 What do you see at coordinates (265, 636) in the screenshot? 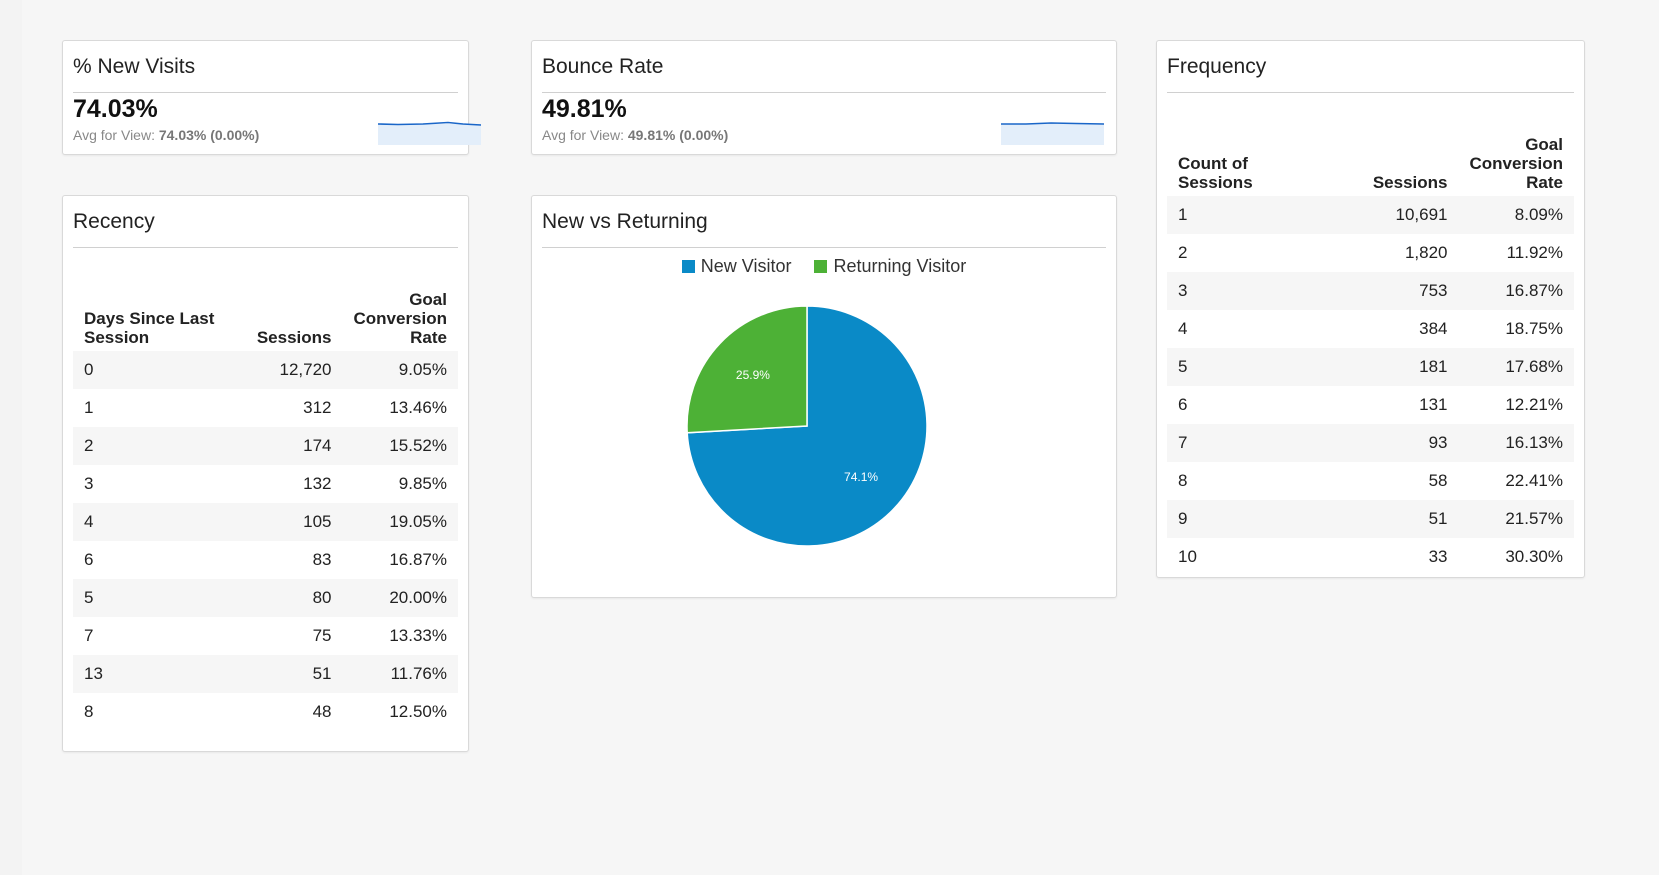
I see `table-row: 7 75 13.33%` at bounding box center [265, 636].